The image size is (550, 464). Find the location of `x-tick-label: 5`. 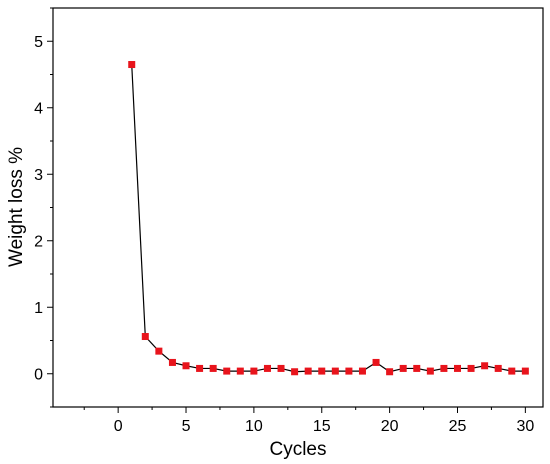

x-tick-label: 5 is located at coordinates (186, 426).